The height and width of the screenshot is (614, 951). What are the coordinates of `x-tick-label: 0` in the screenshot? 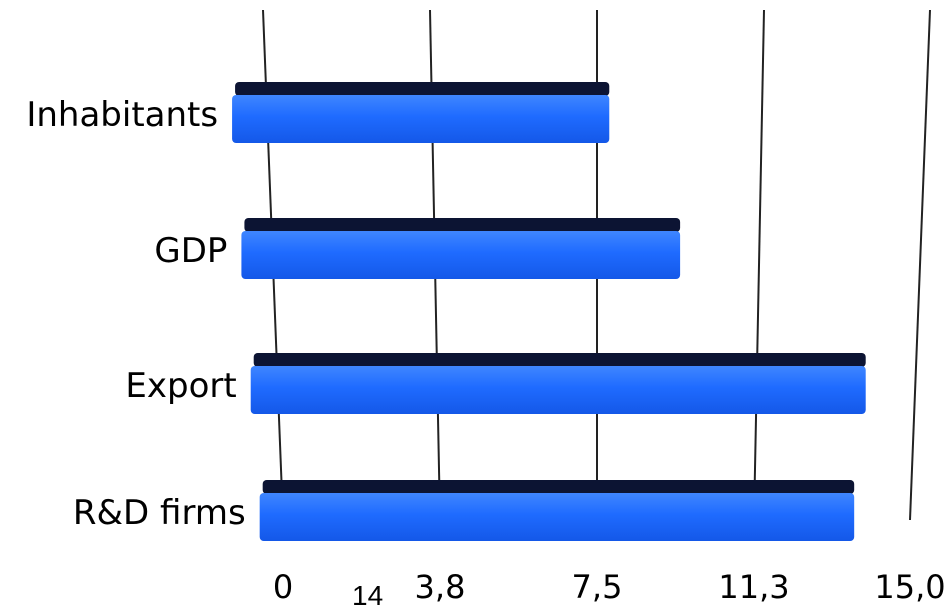 It's located at (283, 587).